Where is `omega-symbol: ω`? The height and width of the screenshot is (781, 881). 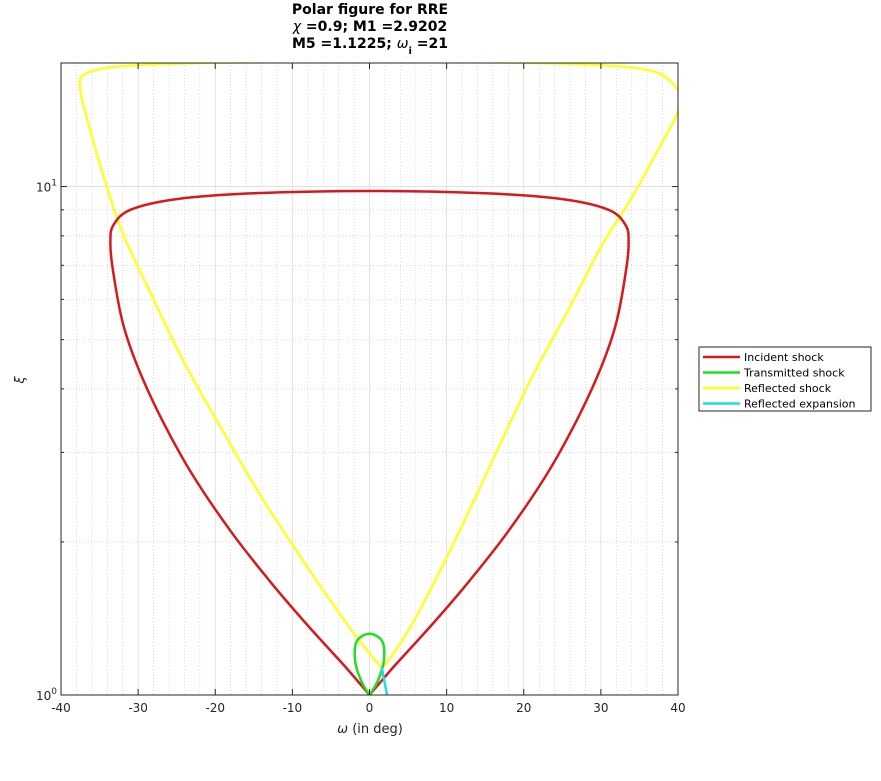 omega-symbol: ω is located at coordinates (403, 44).